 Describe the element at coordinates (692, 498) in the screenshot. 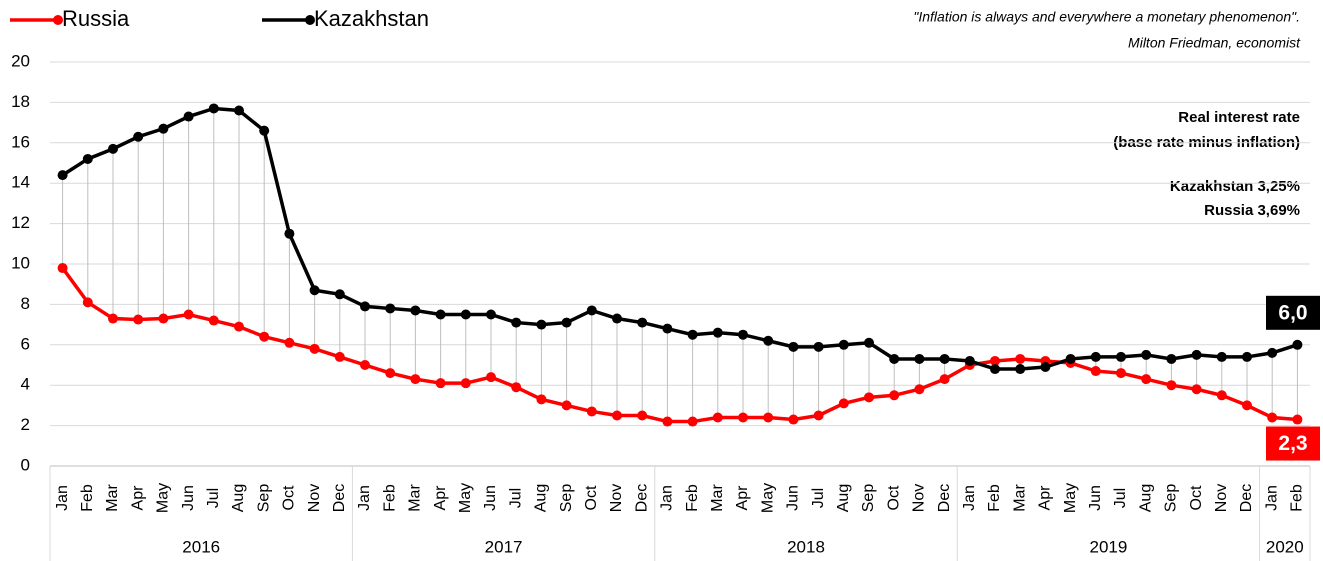

I see `x-tick-label: Feb` at that location.